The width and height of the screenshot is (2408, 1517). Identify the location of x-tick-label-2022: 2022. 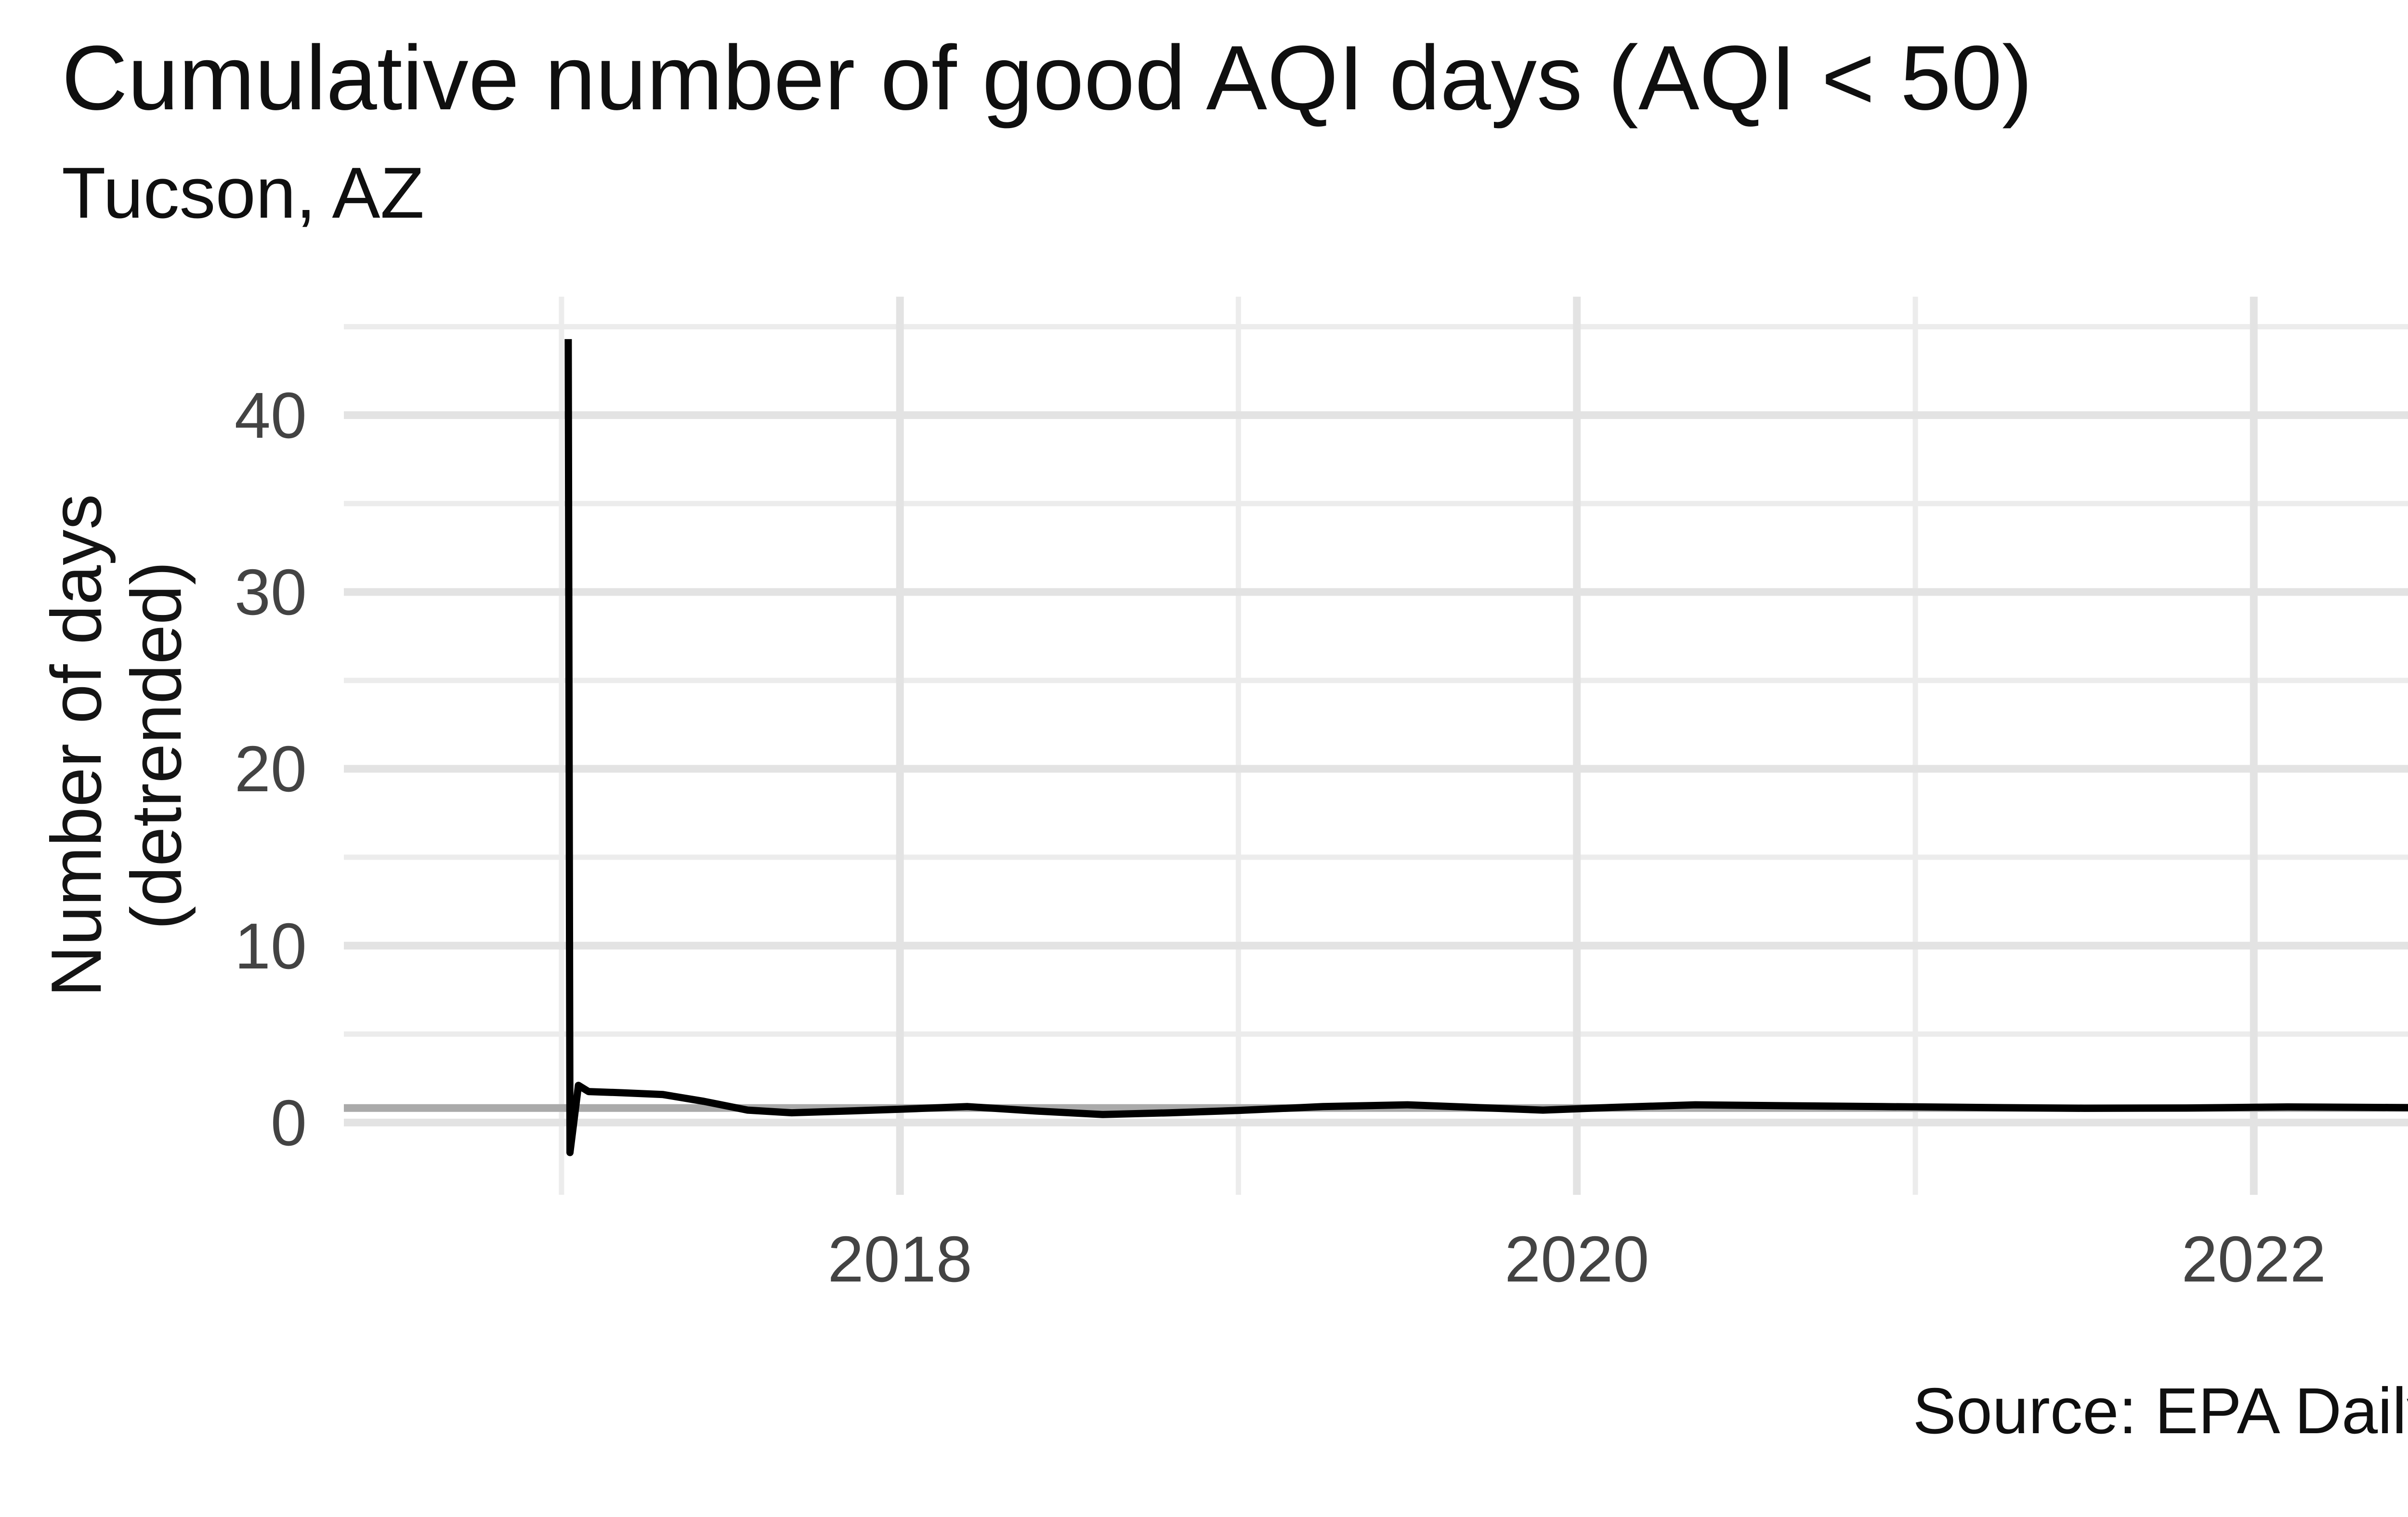
(2253, 1259).